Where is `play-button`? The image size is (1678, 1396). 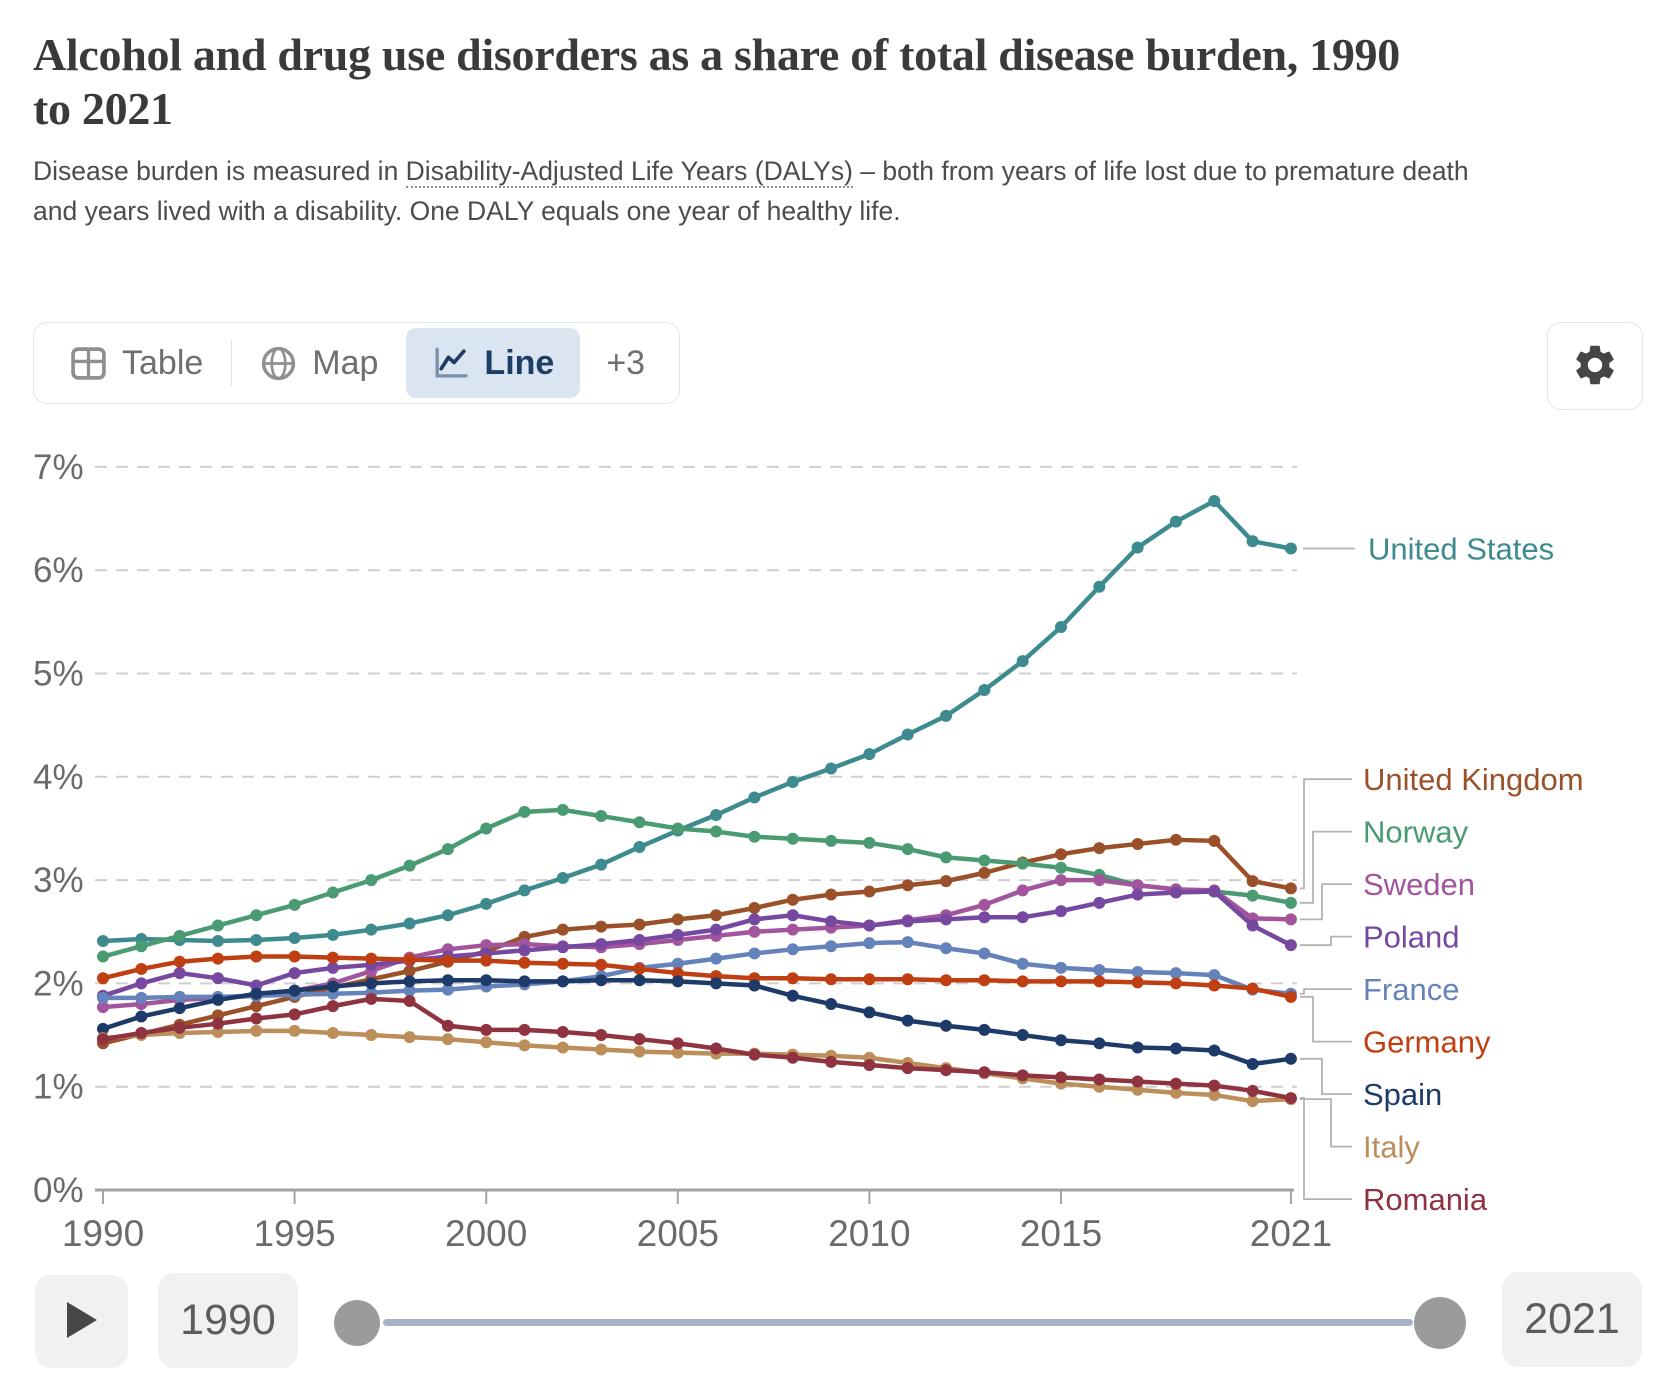
play-button is located at coordinates (81, 1321).